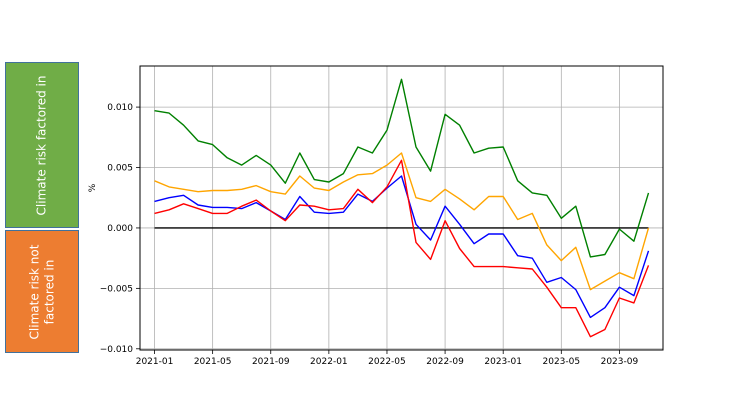  What do you see at coordinates (93, 187) in the screenshot?
I see `y-axis-label: %` at bounding box center [93, 187].